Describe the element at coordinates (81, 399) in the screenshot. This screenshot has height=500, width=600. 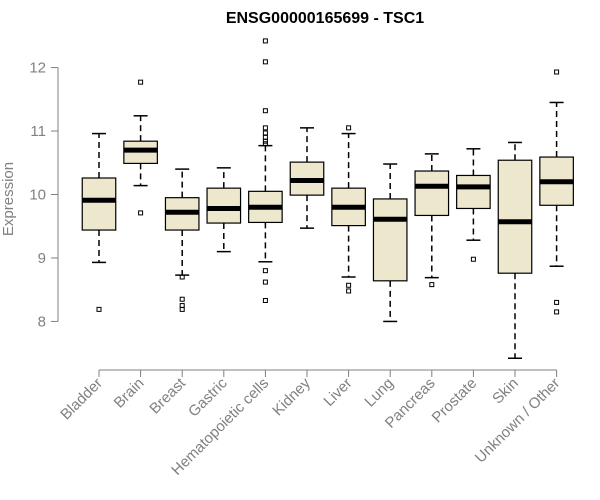
I see `x-tick-label: Bladder` at that location.